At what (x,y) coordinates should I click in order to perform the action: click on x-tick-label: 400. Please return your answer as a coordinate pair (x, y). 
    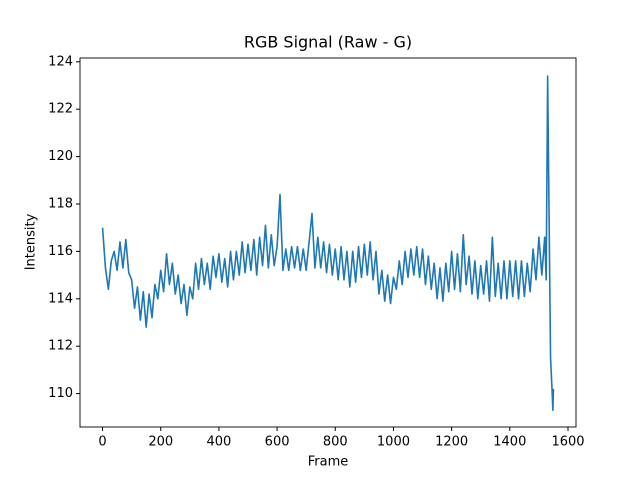
    Looking at the image, I should click on (218, 442).